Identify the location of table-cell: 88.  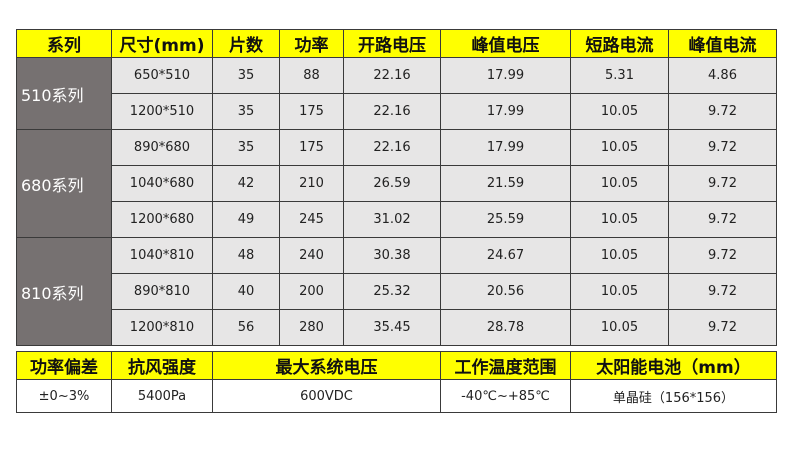
(311, 75).